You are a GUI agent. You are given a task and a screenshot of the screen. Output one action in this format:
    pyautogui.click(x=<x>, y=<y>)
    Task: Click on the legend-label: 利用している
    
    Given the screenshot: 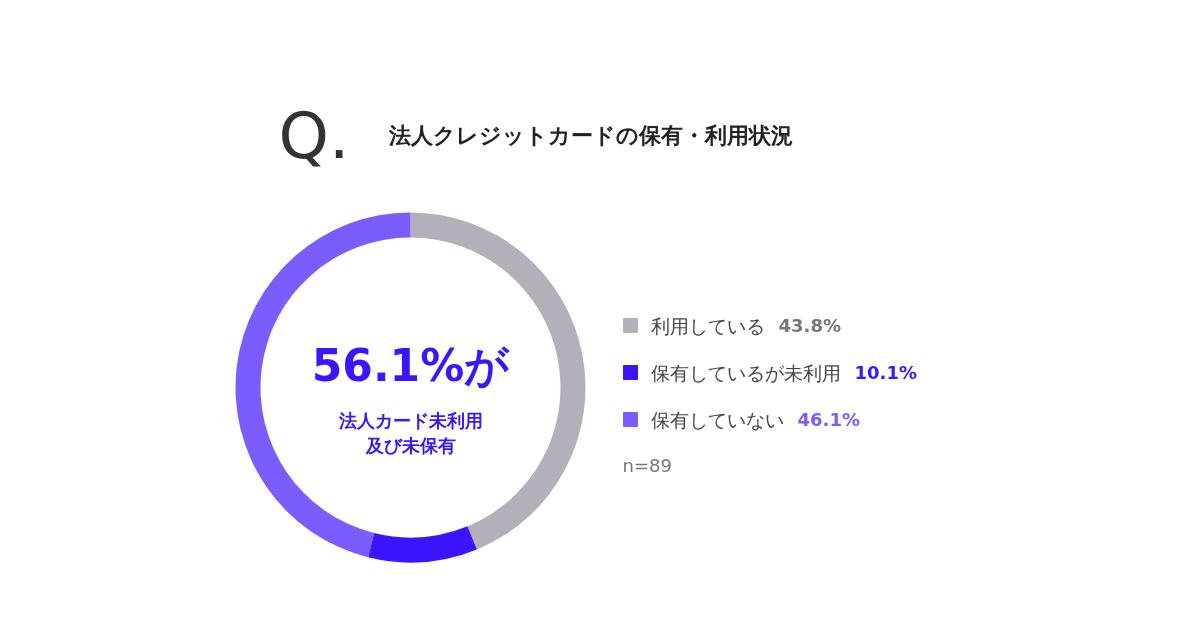 What is the action you would take?
    pyautogui.click(x=707, y=325)
    